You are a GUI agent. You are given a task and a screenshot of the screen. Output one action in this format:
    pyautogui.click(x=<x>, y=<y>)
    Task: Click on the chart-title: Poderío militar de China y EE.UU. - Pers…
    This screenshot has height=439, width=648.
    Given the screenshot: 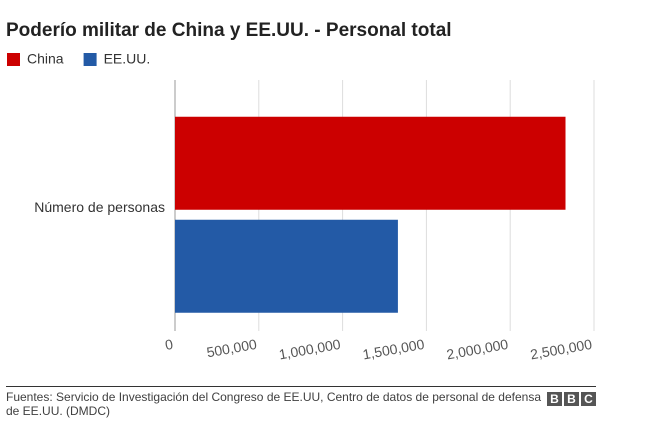 What is the action you would take?
    pyautogui.click(x=229, y=30)
    